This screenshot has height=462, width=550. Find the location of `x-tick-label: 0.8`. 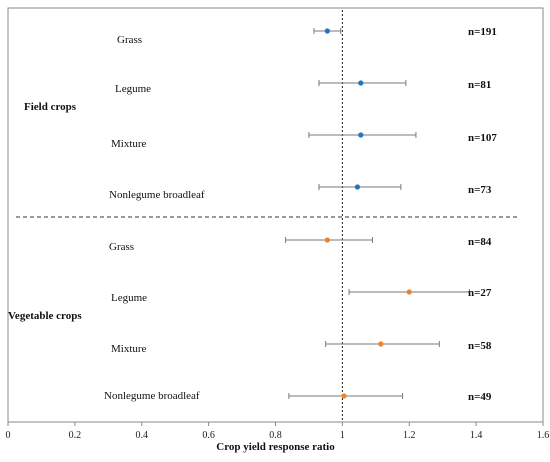

x-tick-label: 0.8 is located at coordinates (275, 435).